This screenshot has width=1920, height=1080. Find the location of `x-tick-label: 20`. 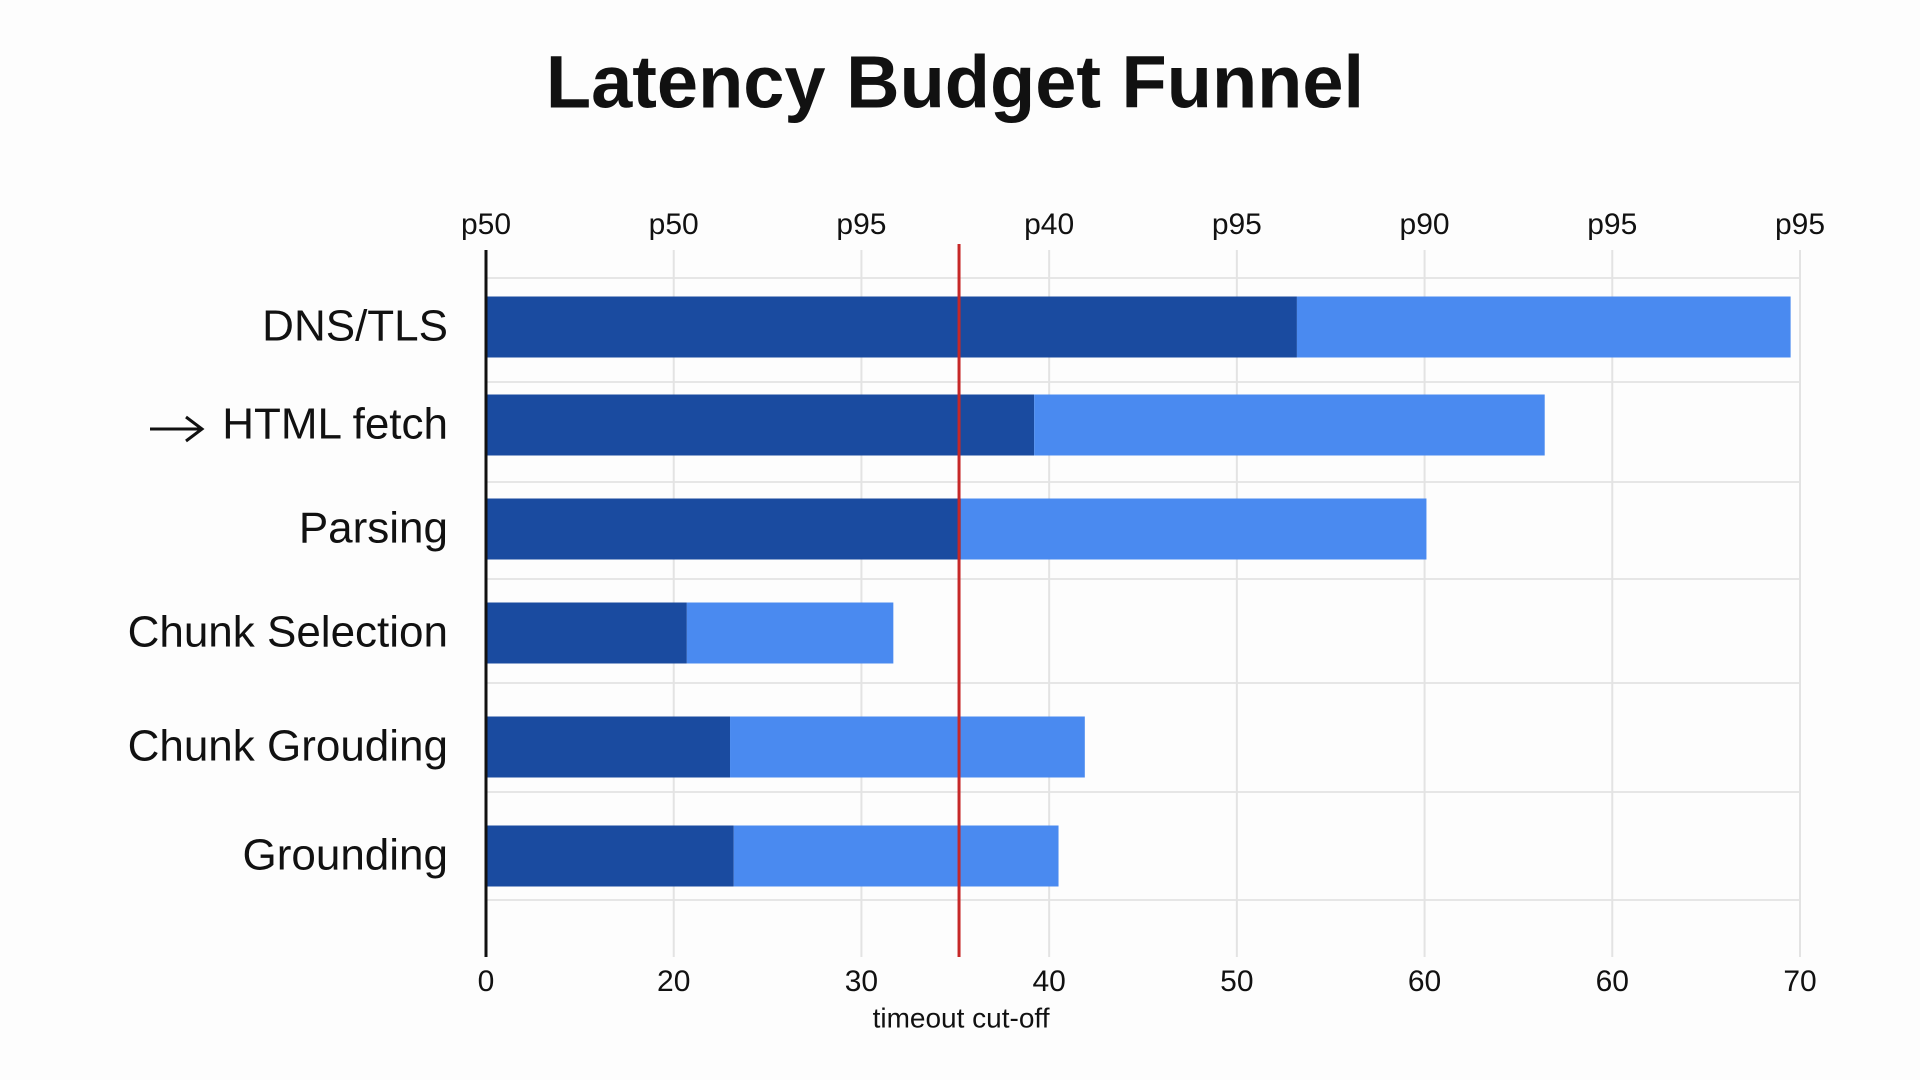

x-tick-label: 20 is located at coordinates (673, 981).